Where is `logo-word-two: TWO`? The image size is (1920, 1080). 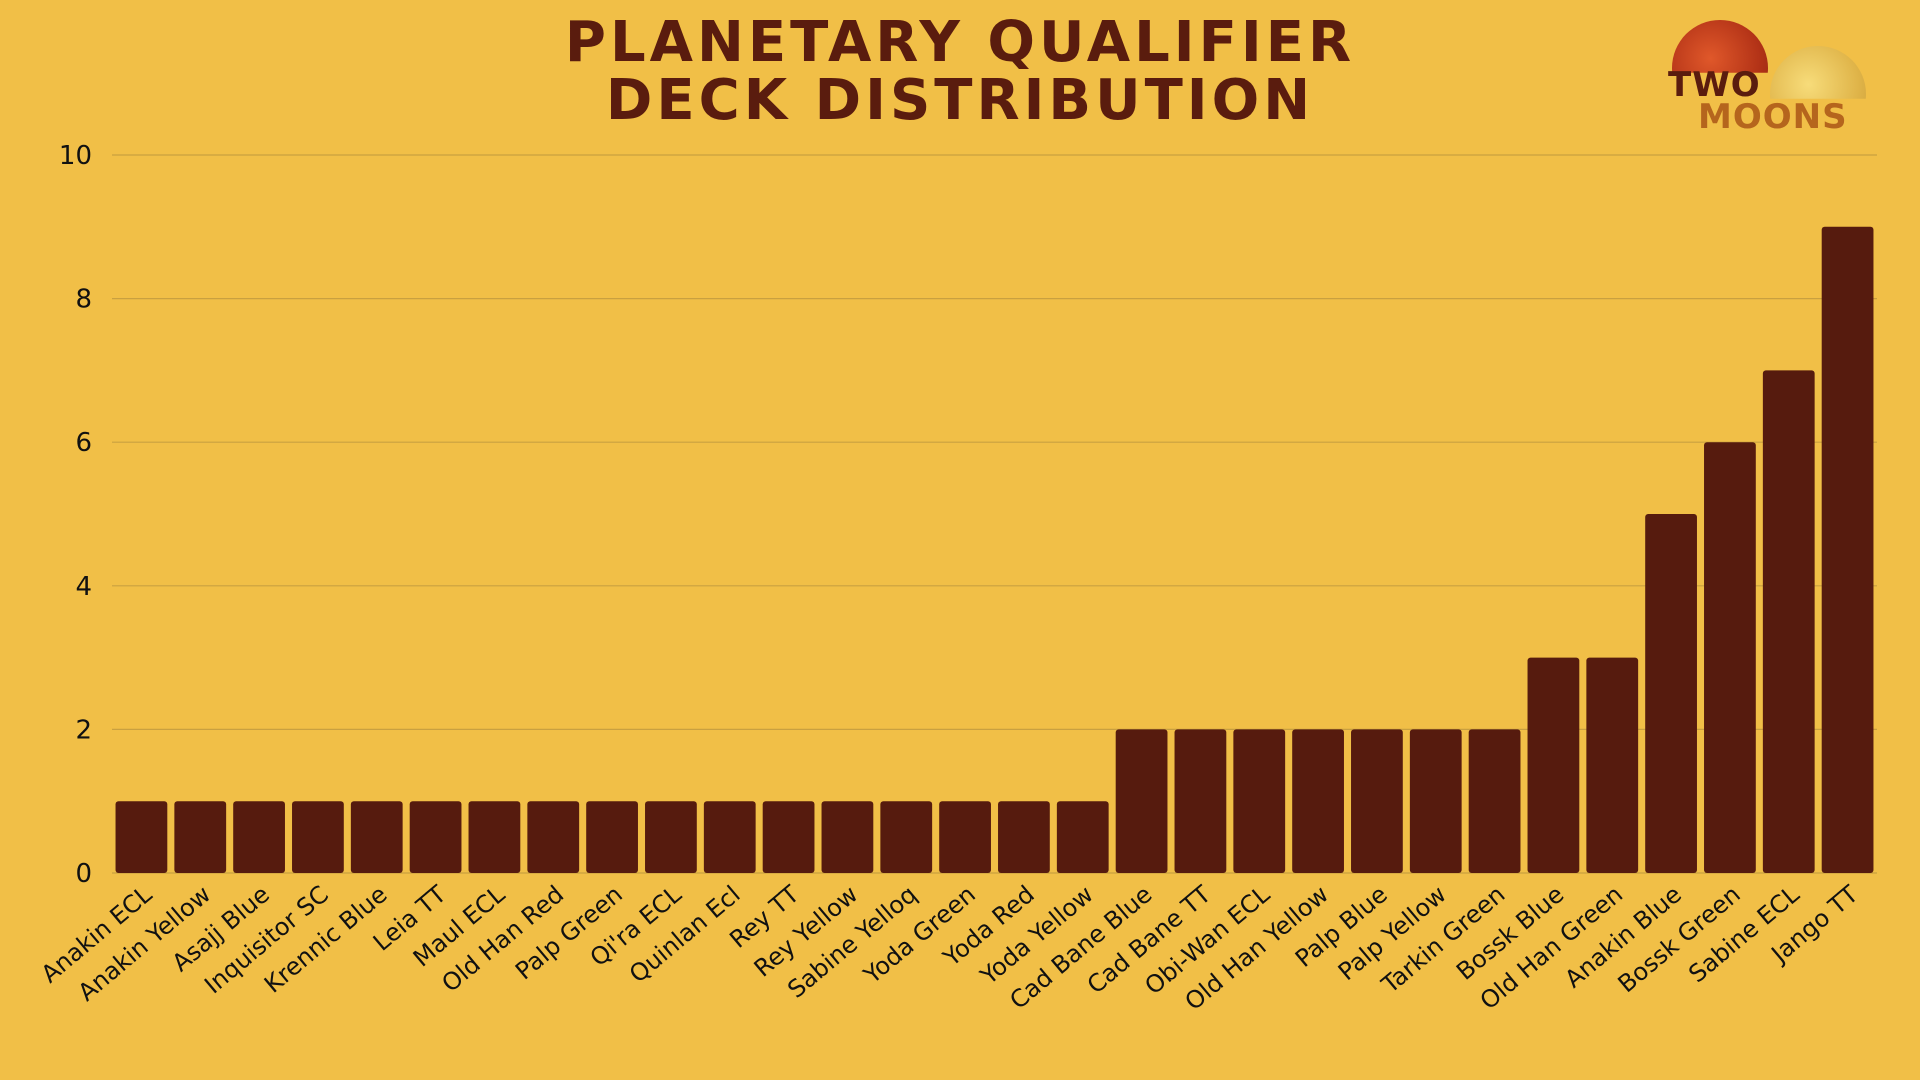
logo-word-two: TWO is located at coordinates (1714, 85).